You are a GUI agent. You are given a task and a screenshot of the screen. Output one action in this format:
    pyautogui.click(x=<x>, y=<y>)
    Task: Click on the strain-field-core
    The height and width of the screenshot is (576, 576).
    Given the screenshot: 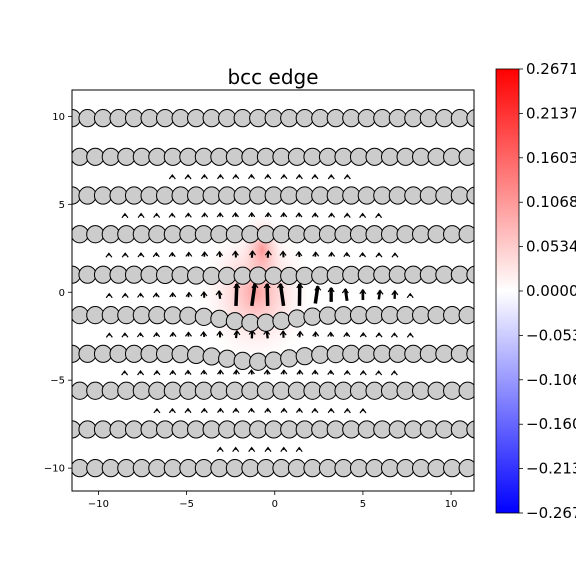 What is the action you would take?
    pyautogui.click(x=256, y=292)
    